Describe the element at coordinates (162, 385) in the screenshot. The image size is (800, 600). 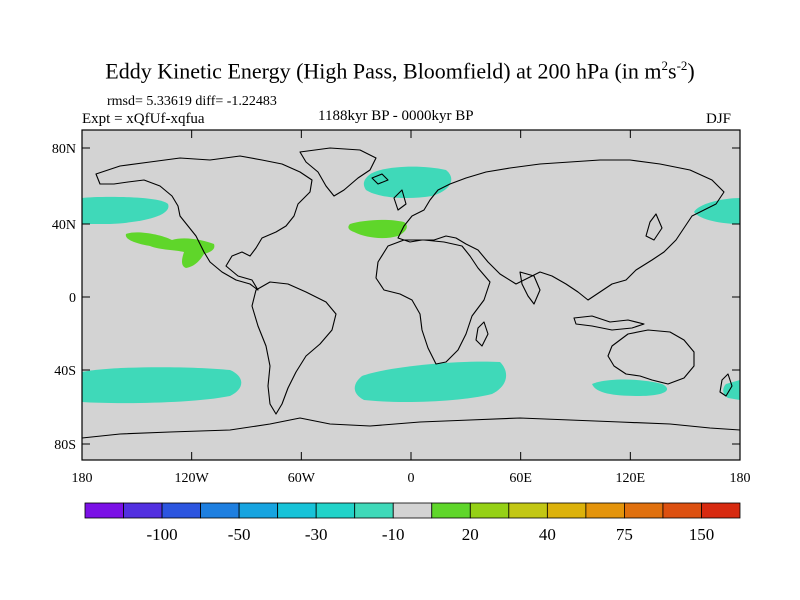
I see `south-pacific-teal` at that location.